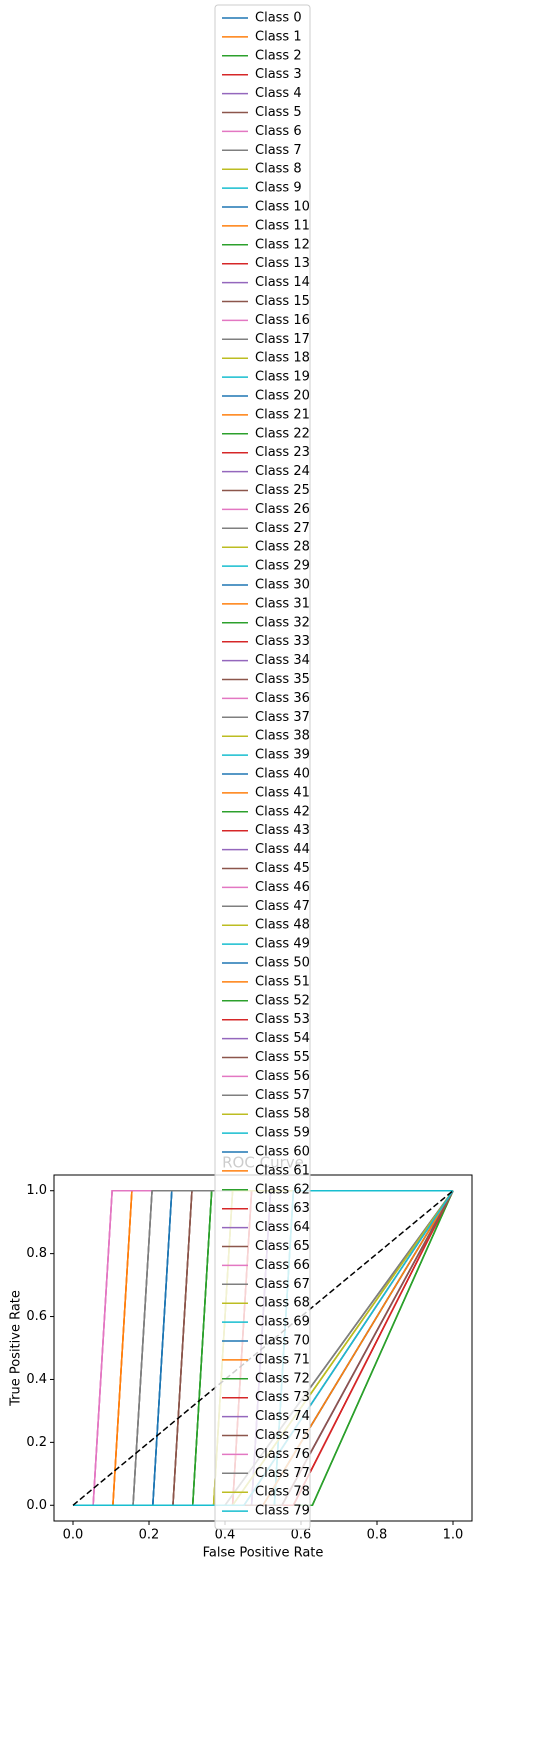  Describe the element at coordinates (282, 1114) in the screenshot. I see `legend-label: Class 58` at that location.